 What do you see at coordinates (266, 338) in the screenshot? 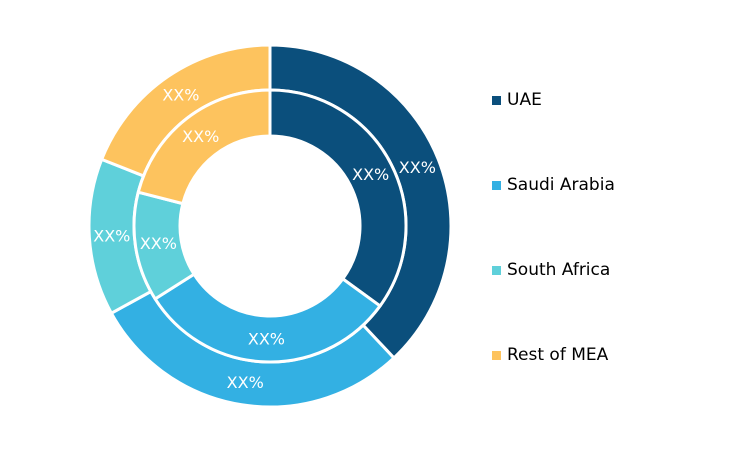
I see `inner-ring-label-saudi-arabia: XX%` at bounding box center [266, 338].